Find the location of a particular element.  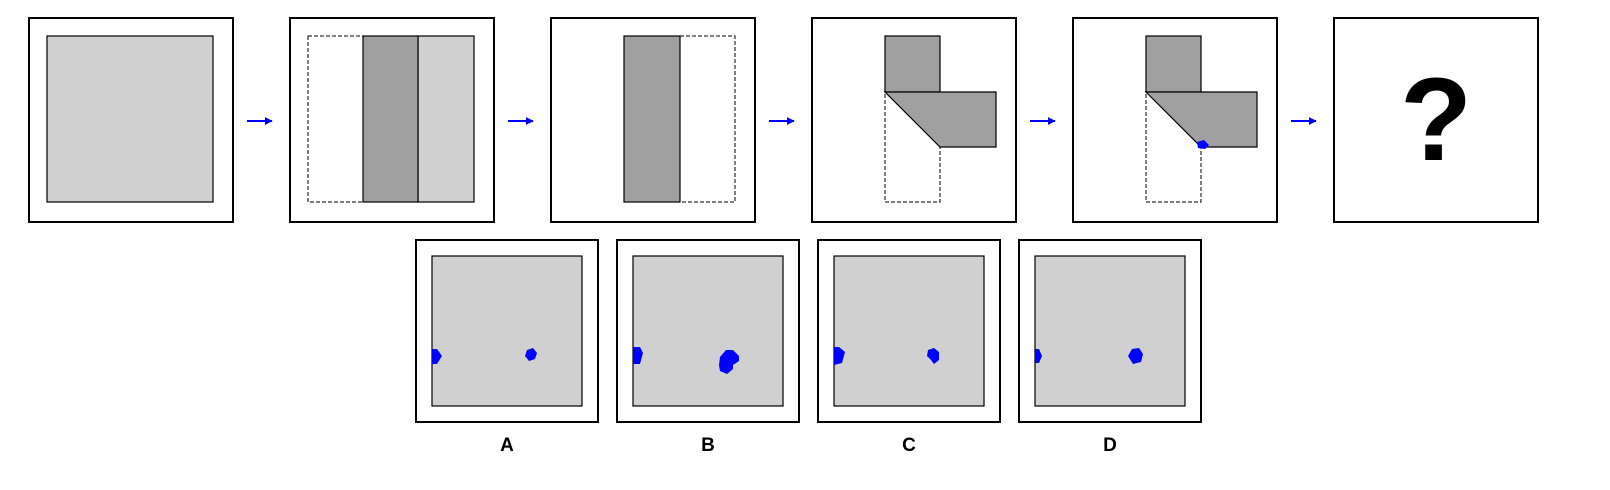

step-3-panel is located at coordinates (653, 120).